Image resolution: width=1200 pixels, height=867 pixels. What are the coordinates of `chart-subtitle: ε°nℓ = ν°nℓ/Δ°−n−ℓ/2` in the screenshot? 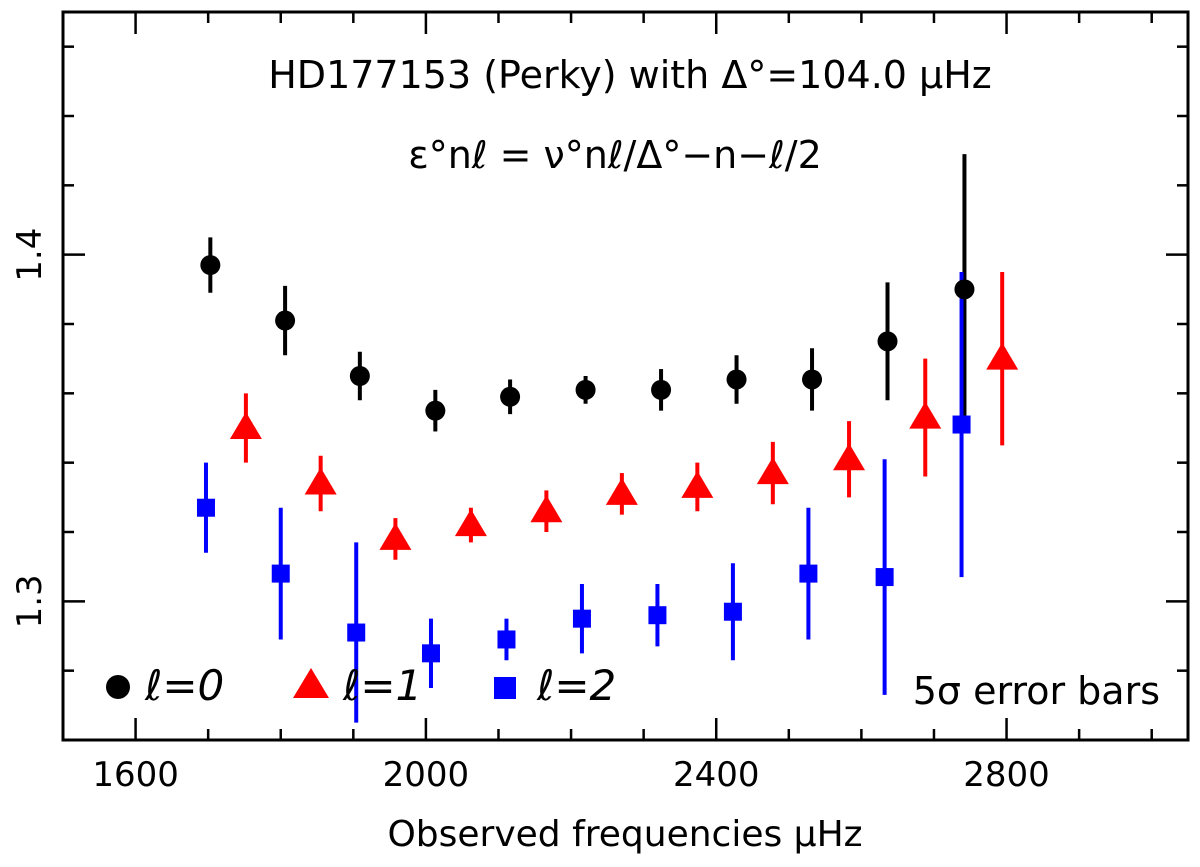 It's located at (615, 155).